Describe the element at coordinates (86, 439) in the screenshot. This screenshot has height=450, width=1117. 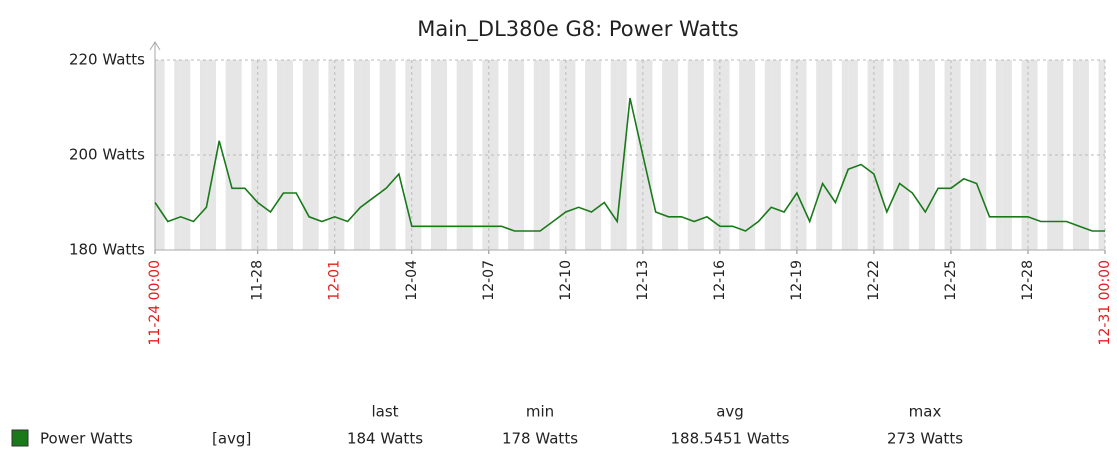
I see `legend-label: Power Watts` at that location.